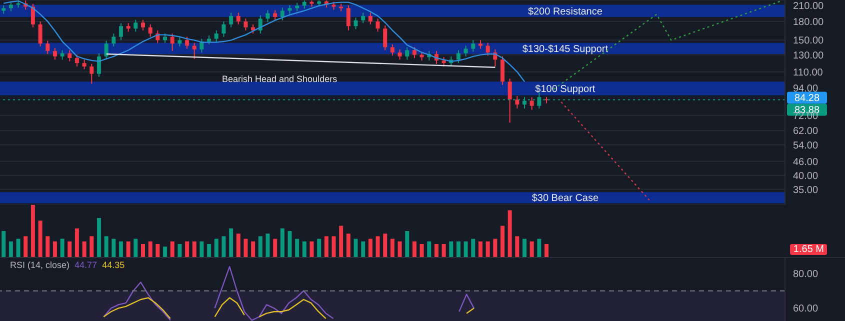 The width and height of the screenshot is (845, 321). I want to click on y-tick-label: 150.00, so click(808, 41).